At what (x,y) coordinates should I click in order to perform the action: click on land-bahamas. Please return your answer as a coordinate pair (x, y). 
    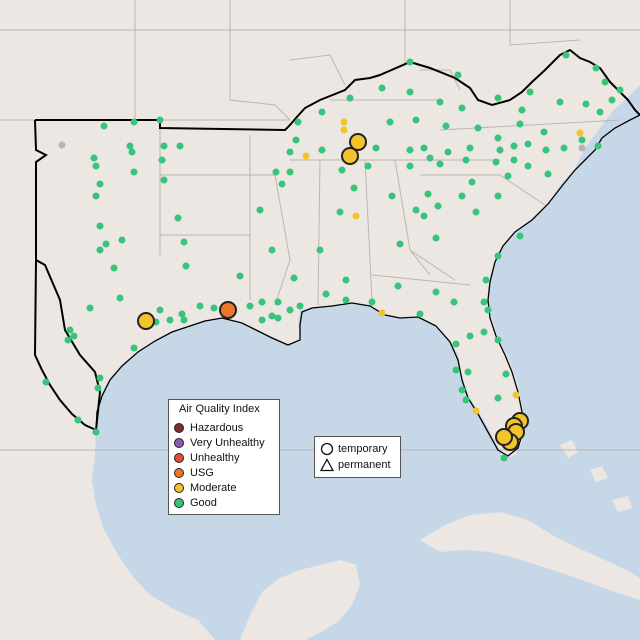
    Looking at the image, I should click on (596, 476).